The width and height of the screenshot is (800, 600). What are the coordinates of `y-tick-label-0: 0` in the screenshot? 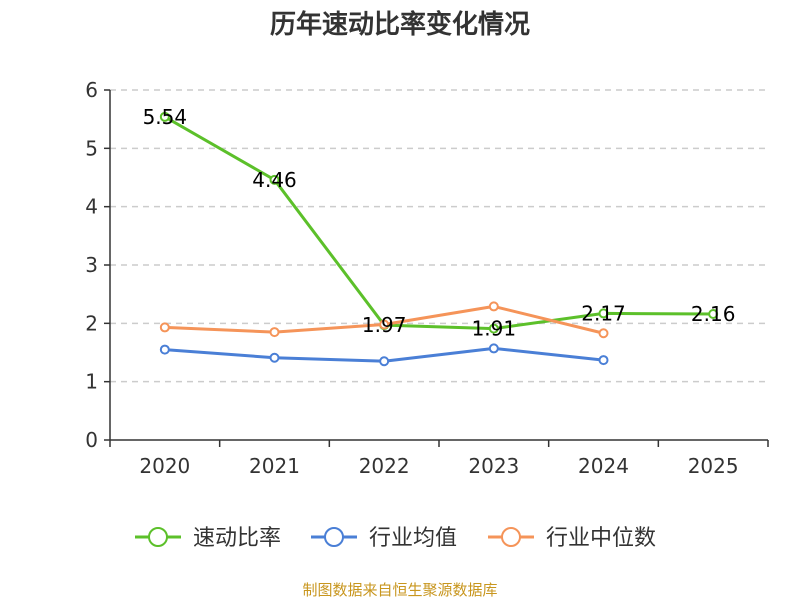 It's located at (91, 440).